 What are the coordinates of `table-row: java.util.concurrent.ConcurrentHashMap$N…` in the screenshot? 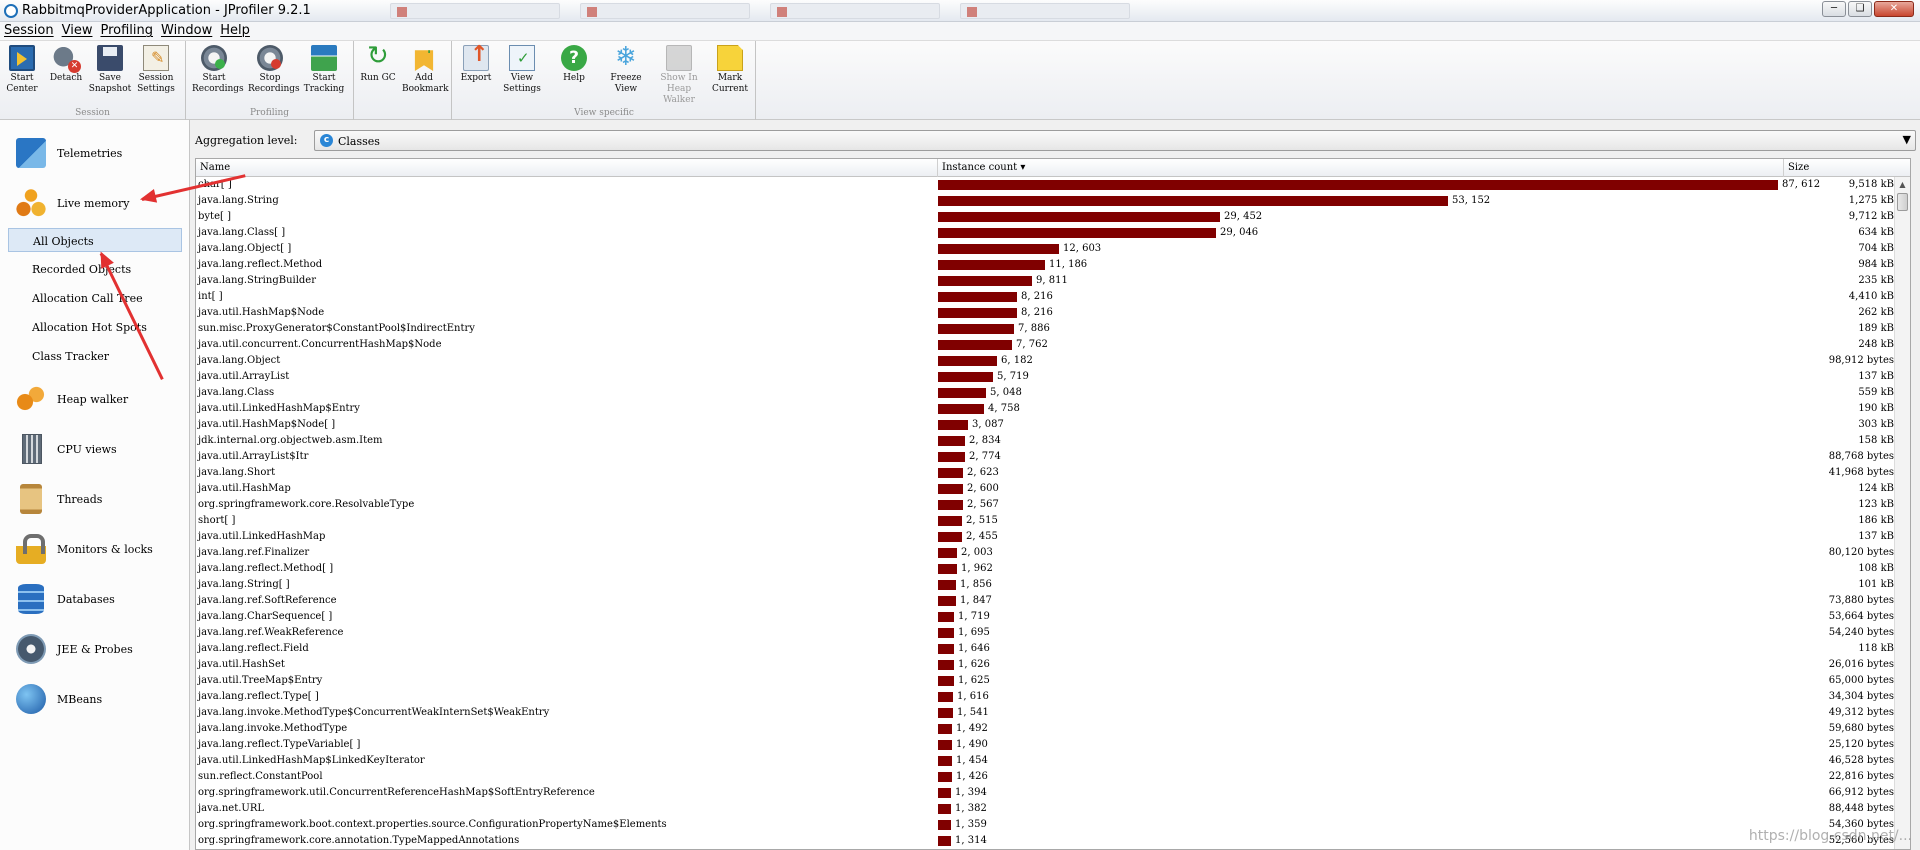 It's located at (1046, 345).